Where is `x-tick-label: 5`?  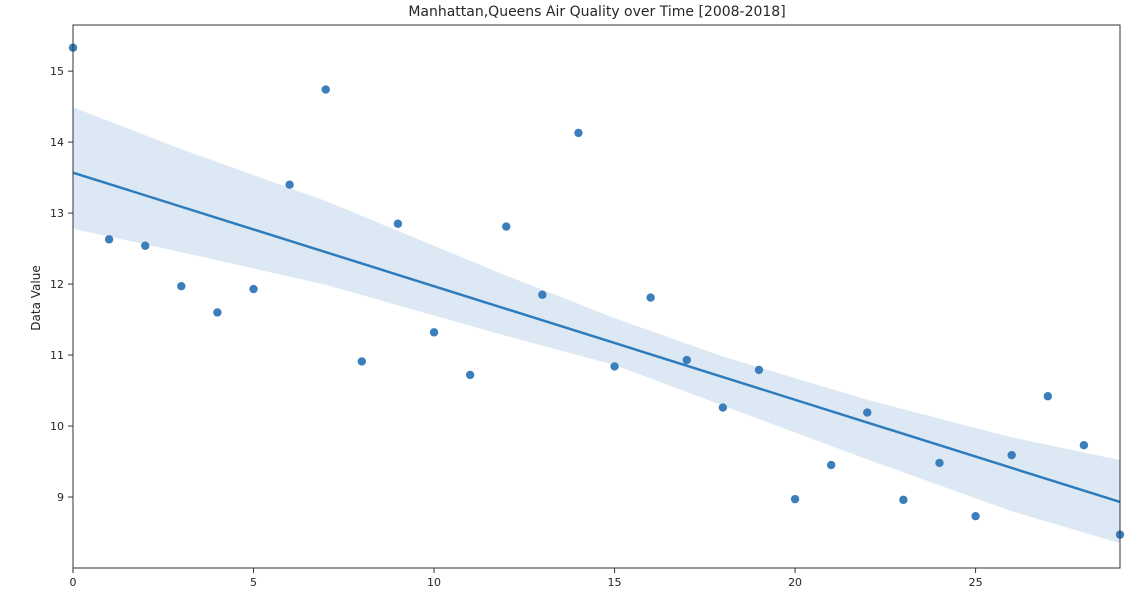
x-tick-label: 5 is located at coordinates (253, 582).